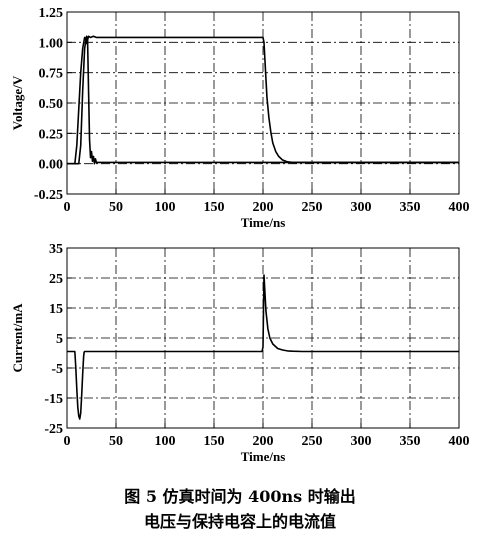 The height and width of the screenshot is (537, 480). Describe the element at coordinates (51, 13) in the screenshot. I see `voltage-y-tick-label: 1.25` at that location.